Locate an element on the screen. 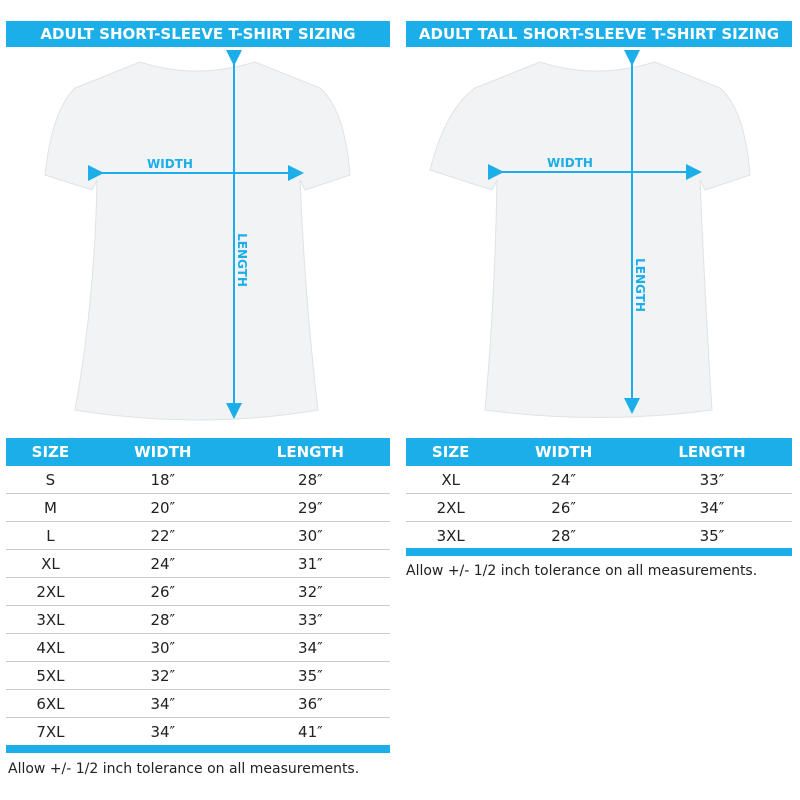 This screenshot has height=800, width=800. left-table-end-bar is located at coordinates (198, 749).